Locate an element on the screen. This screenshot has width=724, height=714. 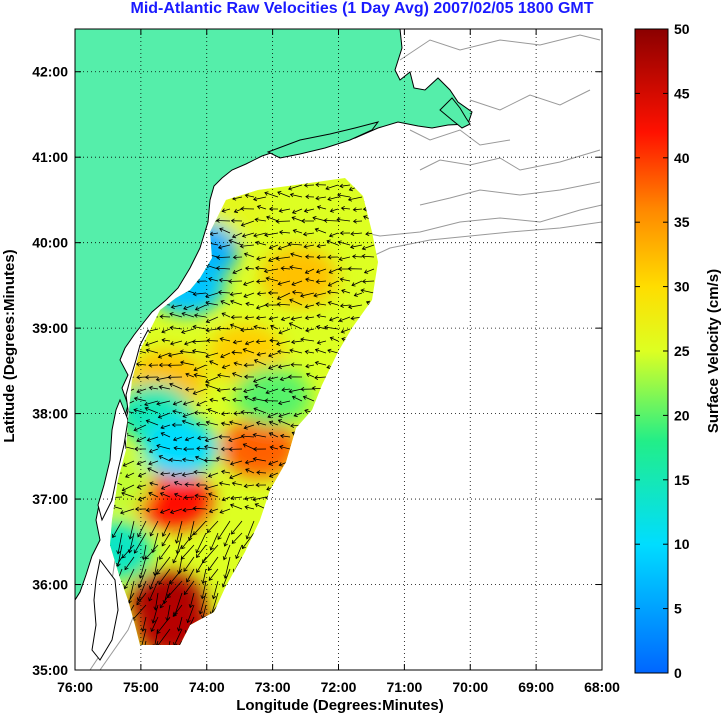
y-tick-label: 39:00 is located at coordinates (50, 328).